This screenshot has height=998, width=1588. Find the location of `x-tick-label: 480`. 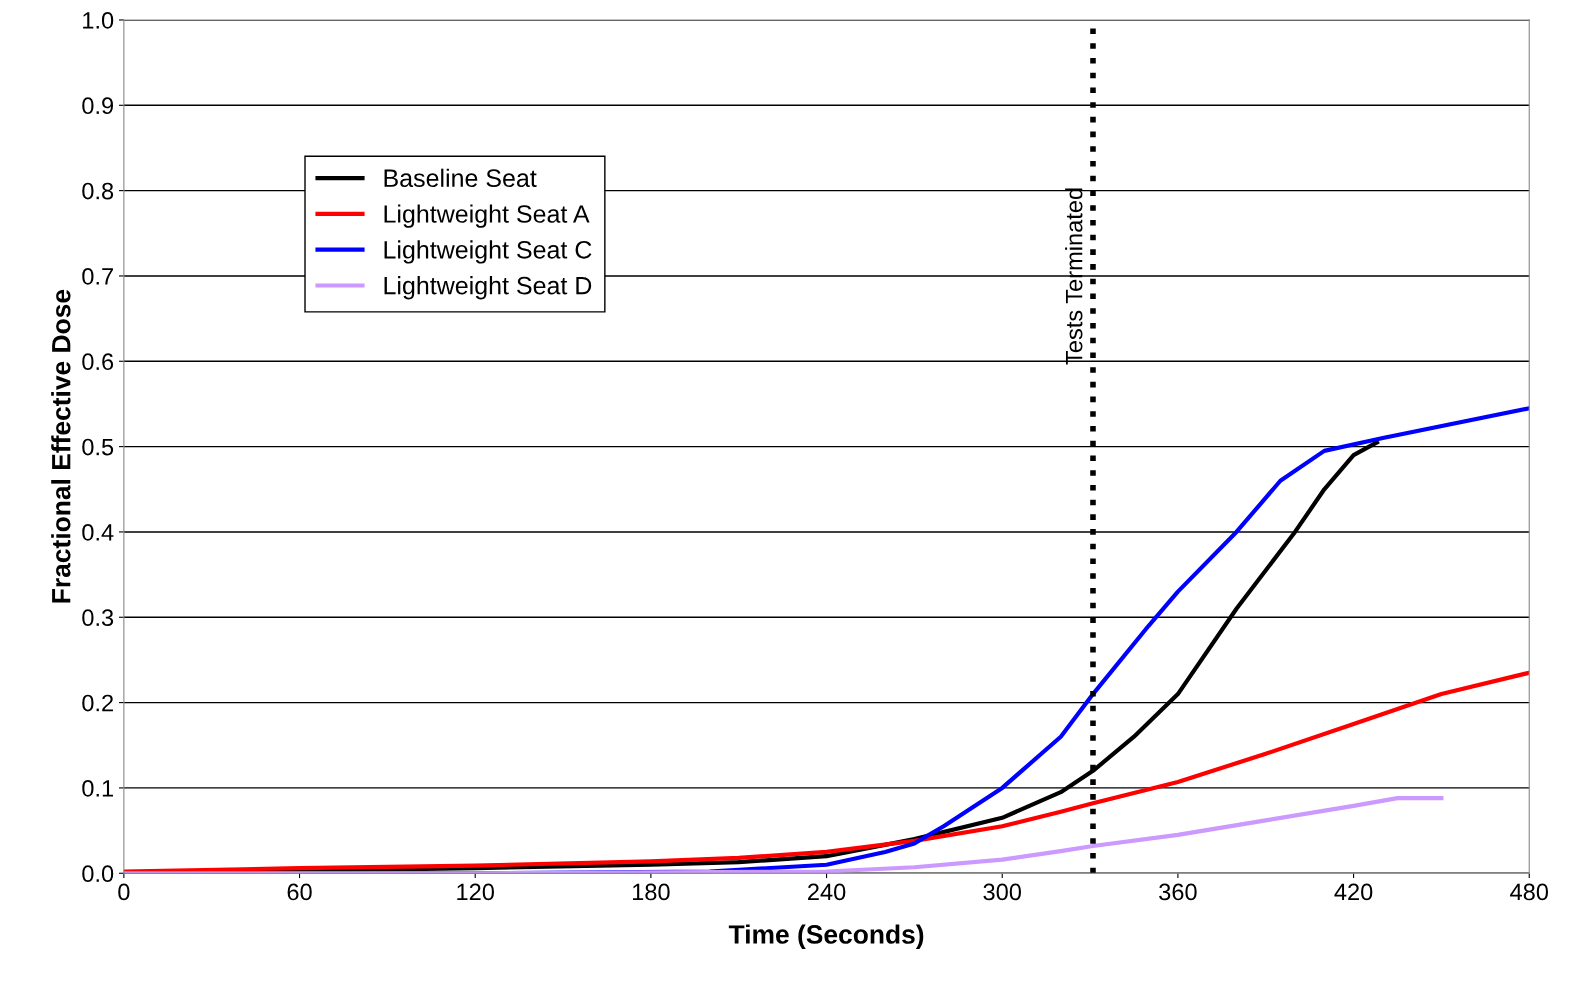

x-tick-label: 480 is located at coordinates (1529, 892).